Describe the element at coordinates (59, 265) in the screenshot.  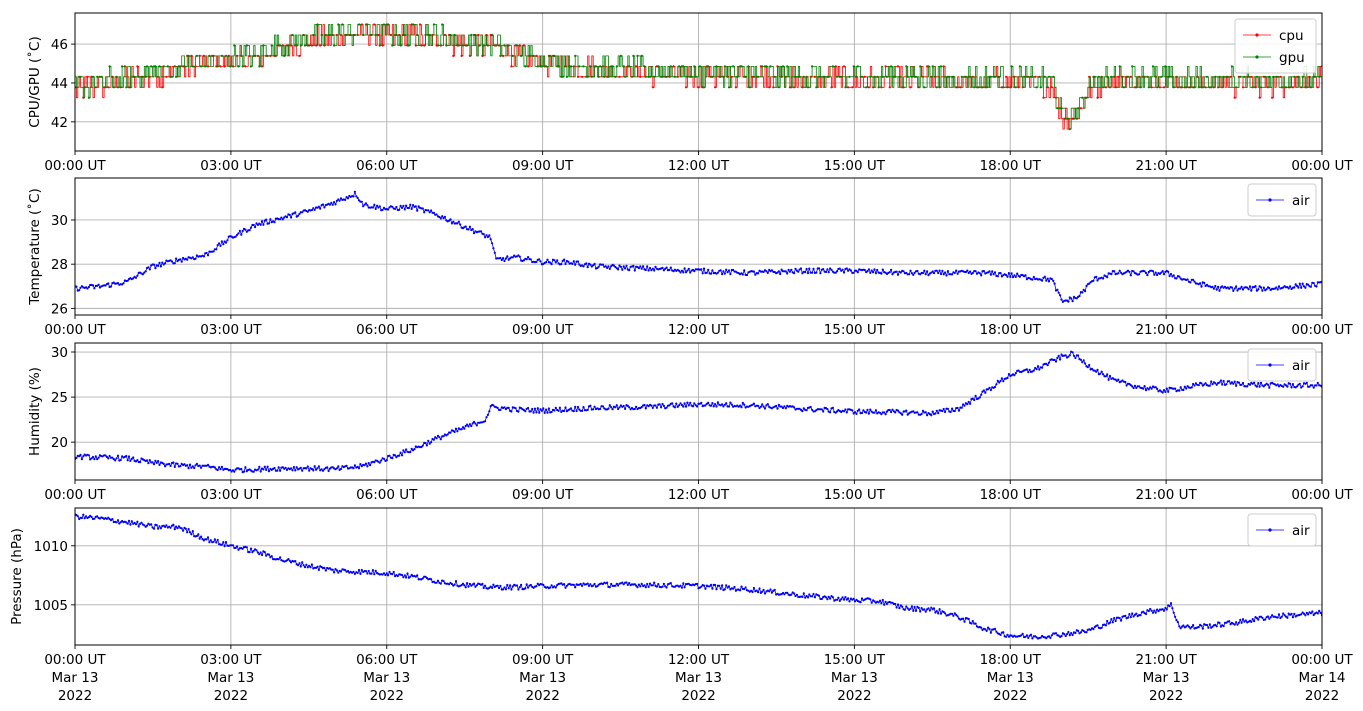
I see `y-tick-label: 28` at that location.